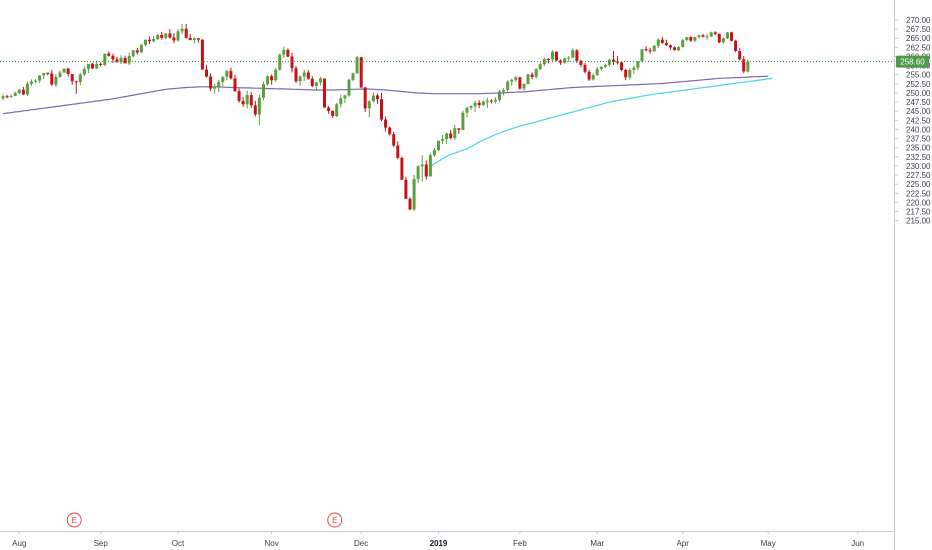 The height and width of the screenshot is (550, 932). Describe the element at coordinates (918, 193) in the screenshot. I see `y-tick-label: 222.50` at that location.